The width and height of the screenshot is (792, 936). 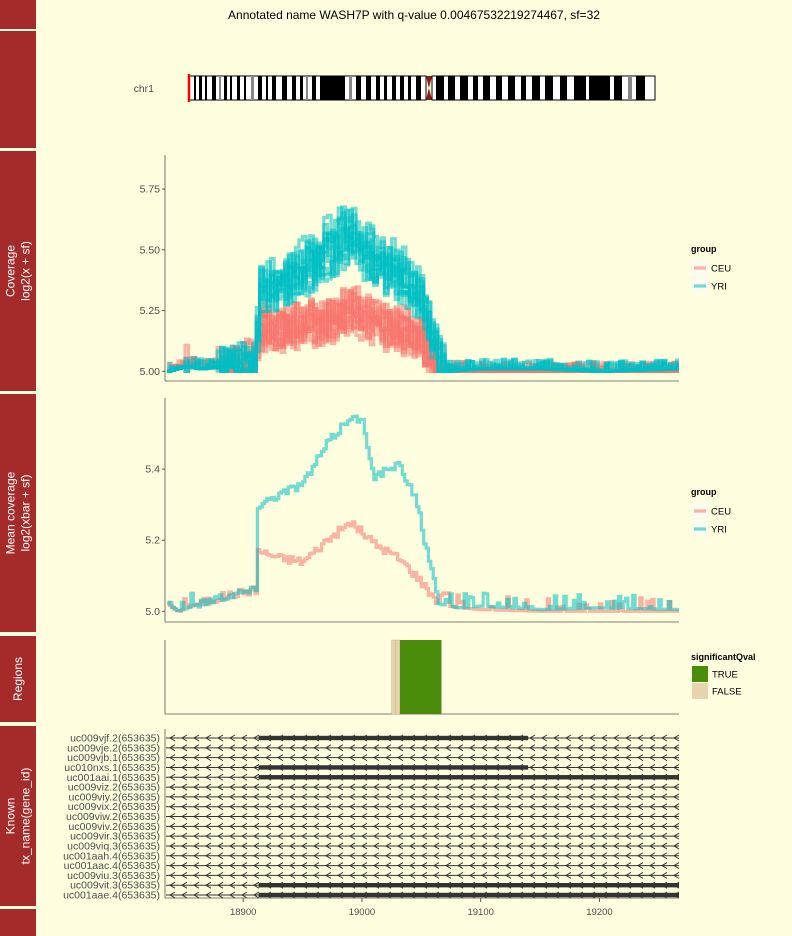 What do you see at coordinates (429, 94) in the screenshot?
I see `ideogram-centromere` at bounding box center [429, 94].